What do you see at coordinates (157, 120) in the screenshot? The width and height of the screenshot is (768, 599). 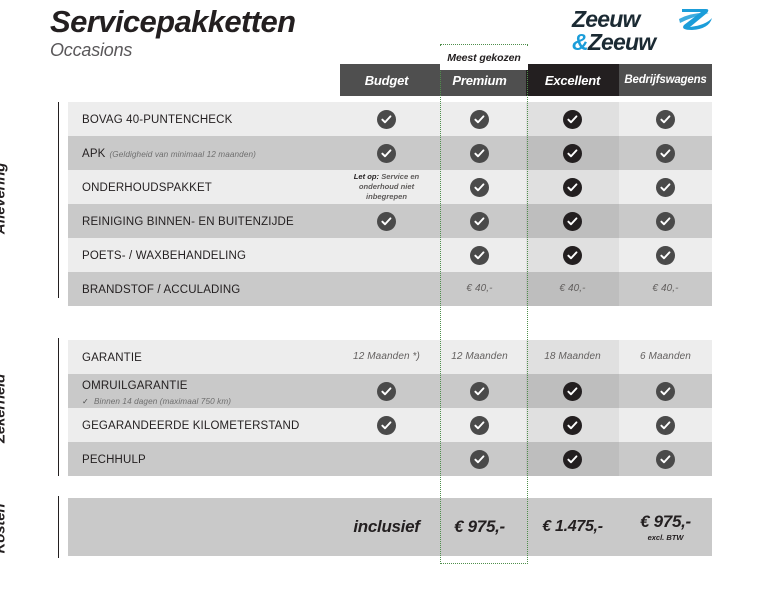 I see `row-label-text: BOVAG 40-PUNTENCHECK` at bounding box center [157, 120].